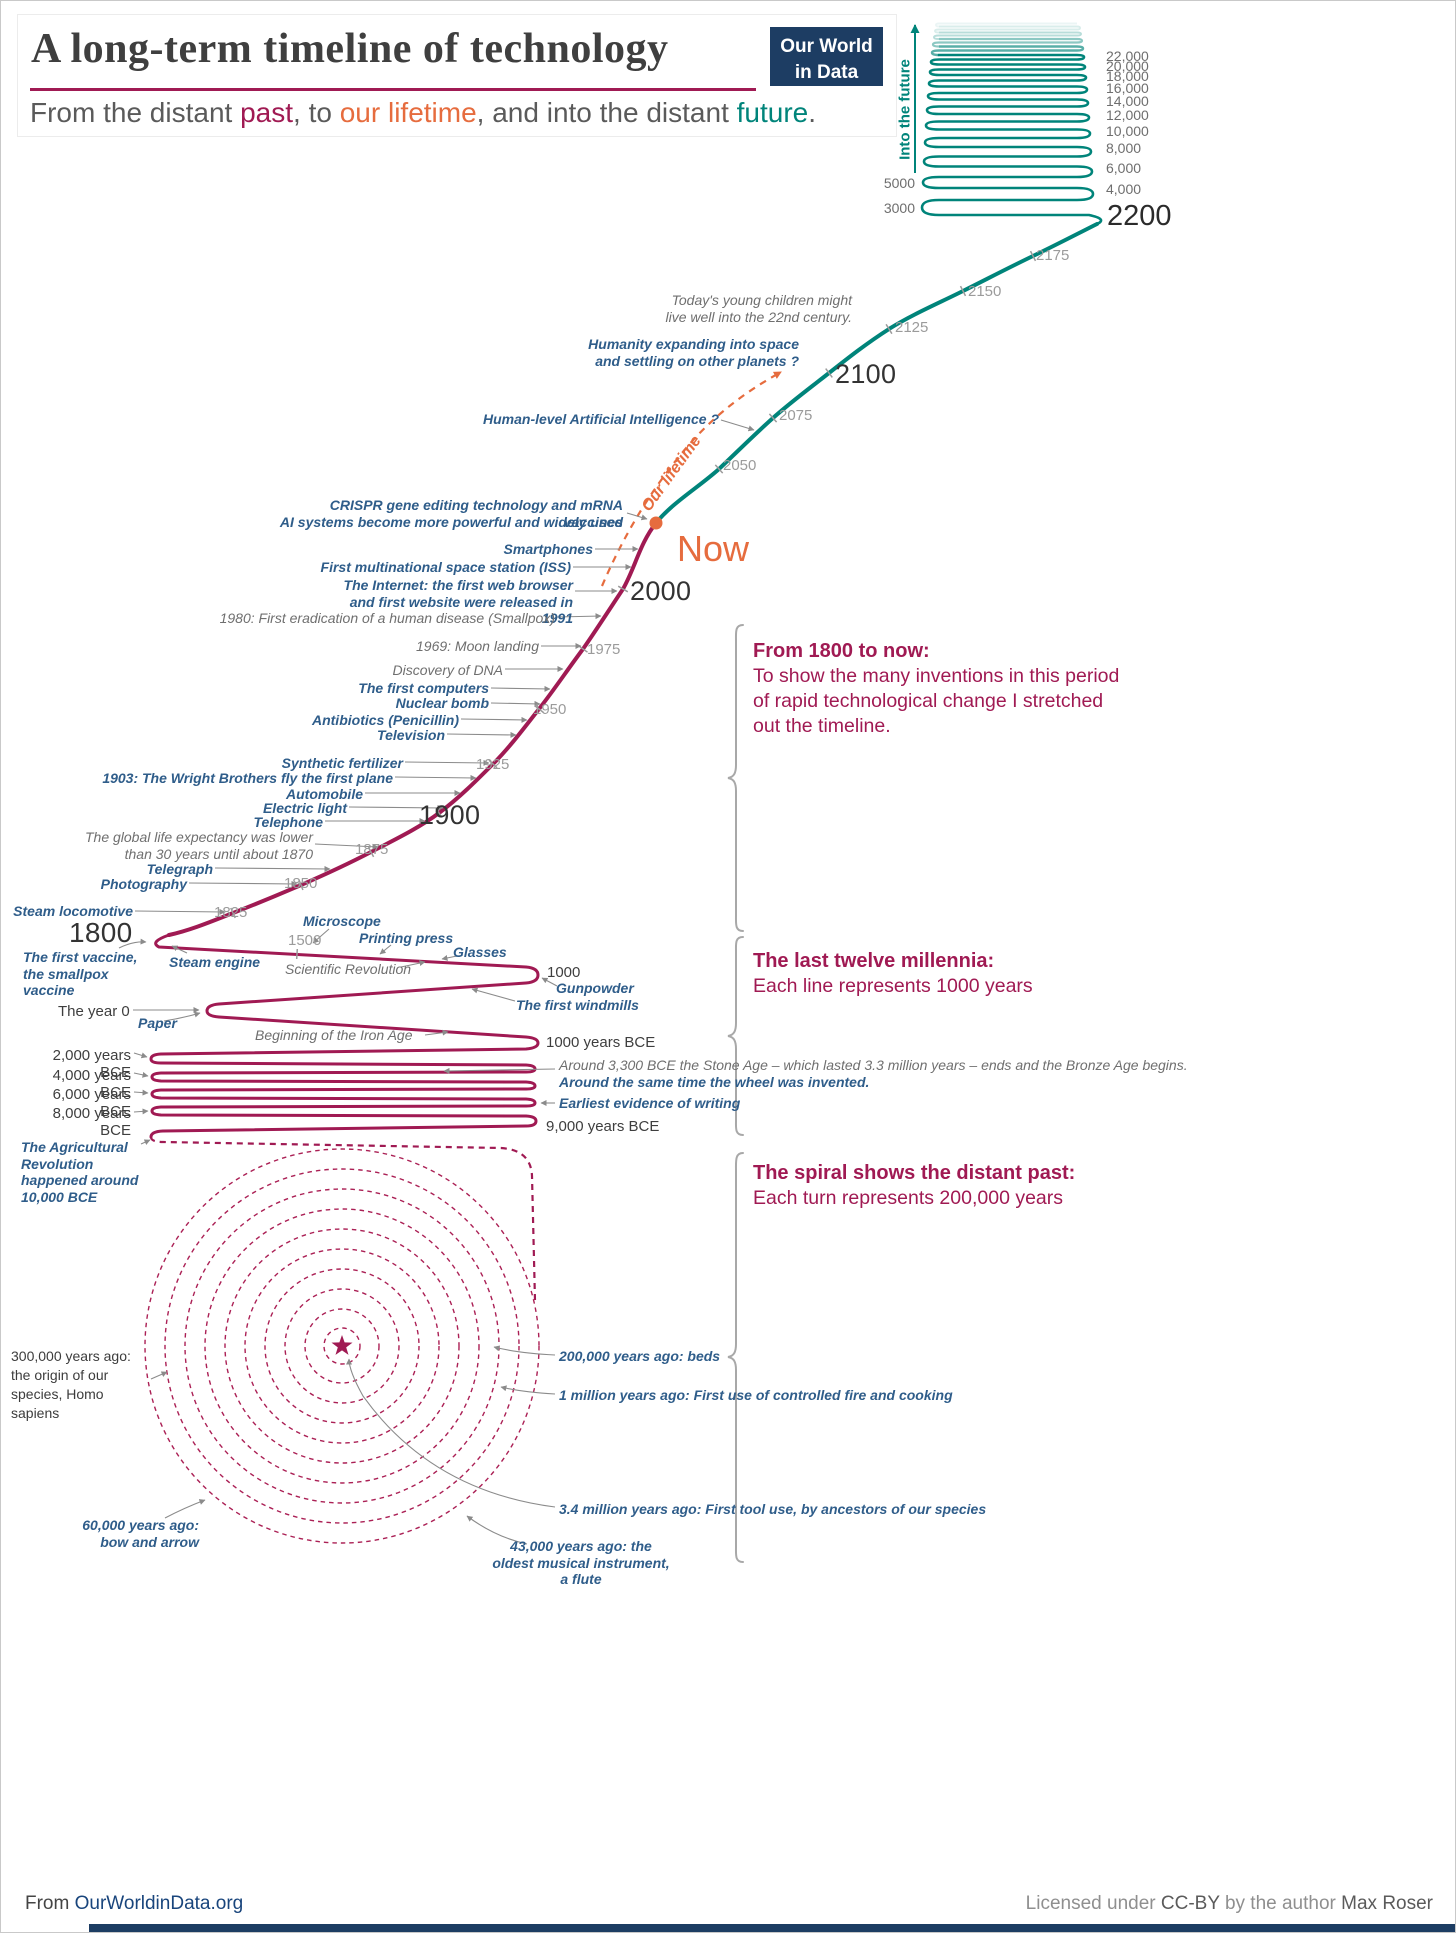 Image resolution: width=1456 pixels, height=1933 pixels. I want to click on annotation-bow-and-arrow: 60,000 years ago: bow and arrow, so click(140, 1533).